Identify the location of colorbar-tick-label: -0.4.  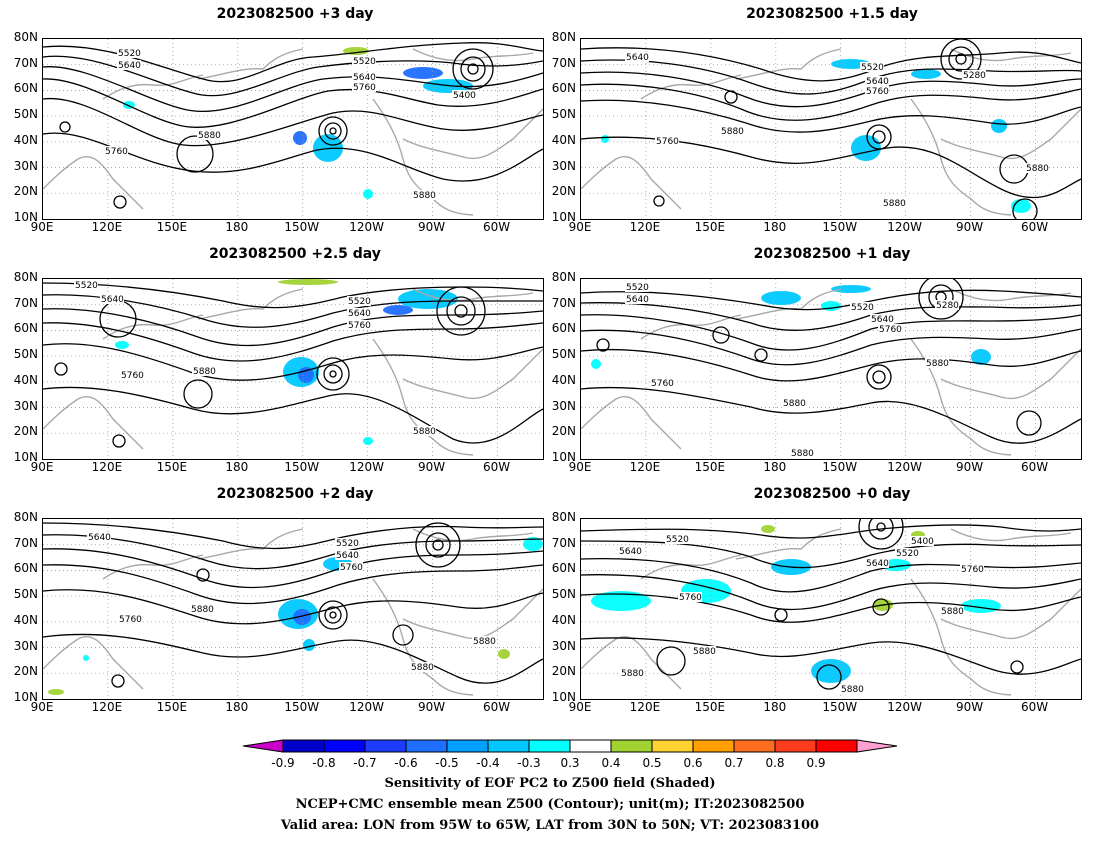
(488, 763).